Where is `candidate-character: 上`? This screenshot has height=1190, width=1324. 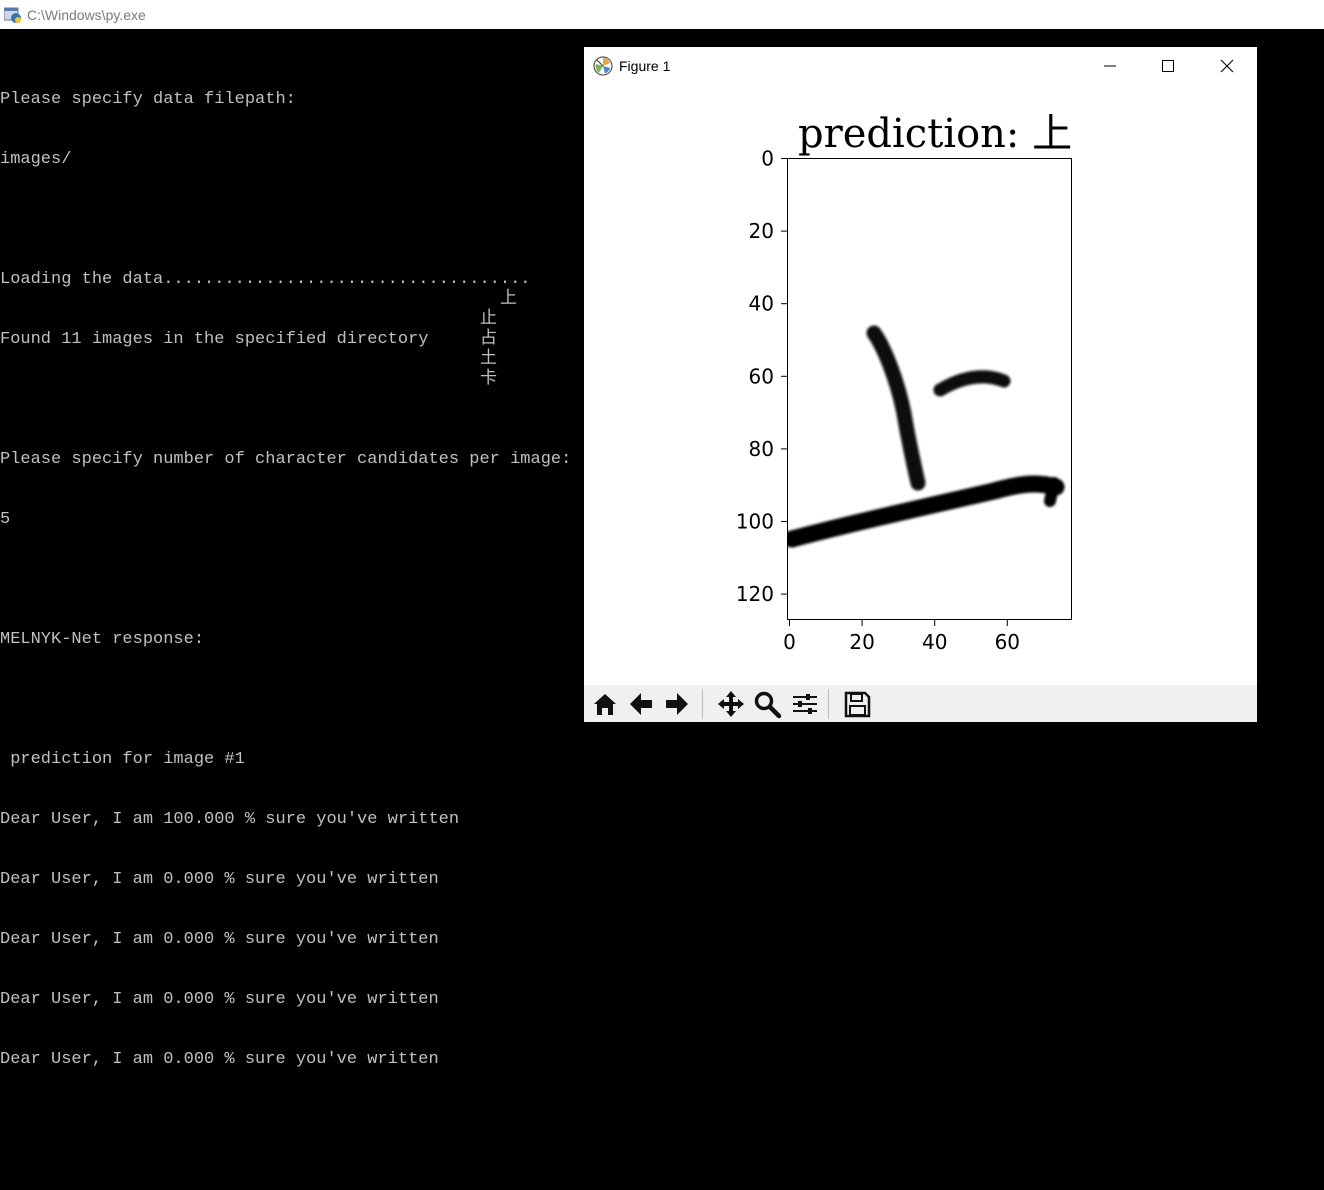 candidate-character: 上 is located at coordinates (508, 299).